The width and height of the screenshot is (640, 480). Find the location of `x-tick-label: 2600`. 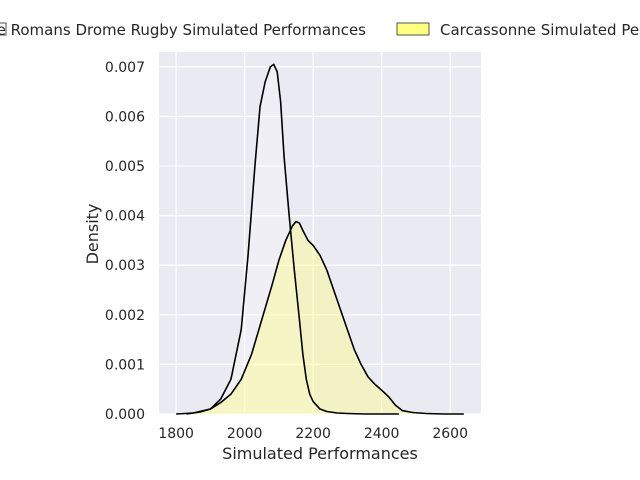

x-tick-label: 2600 is located at coordinates (450, 434).